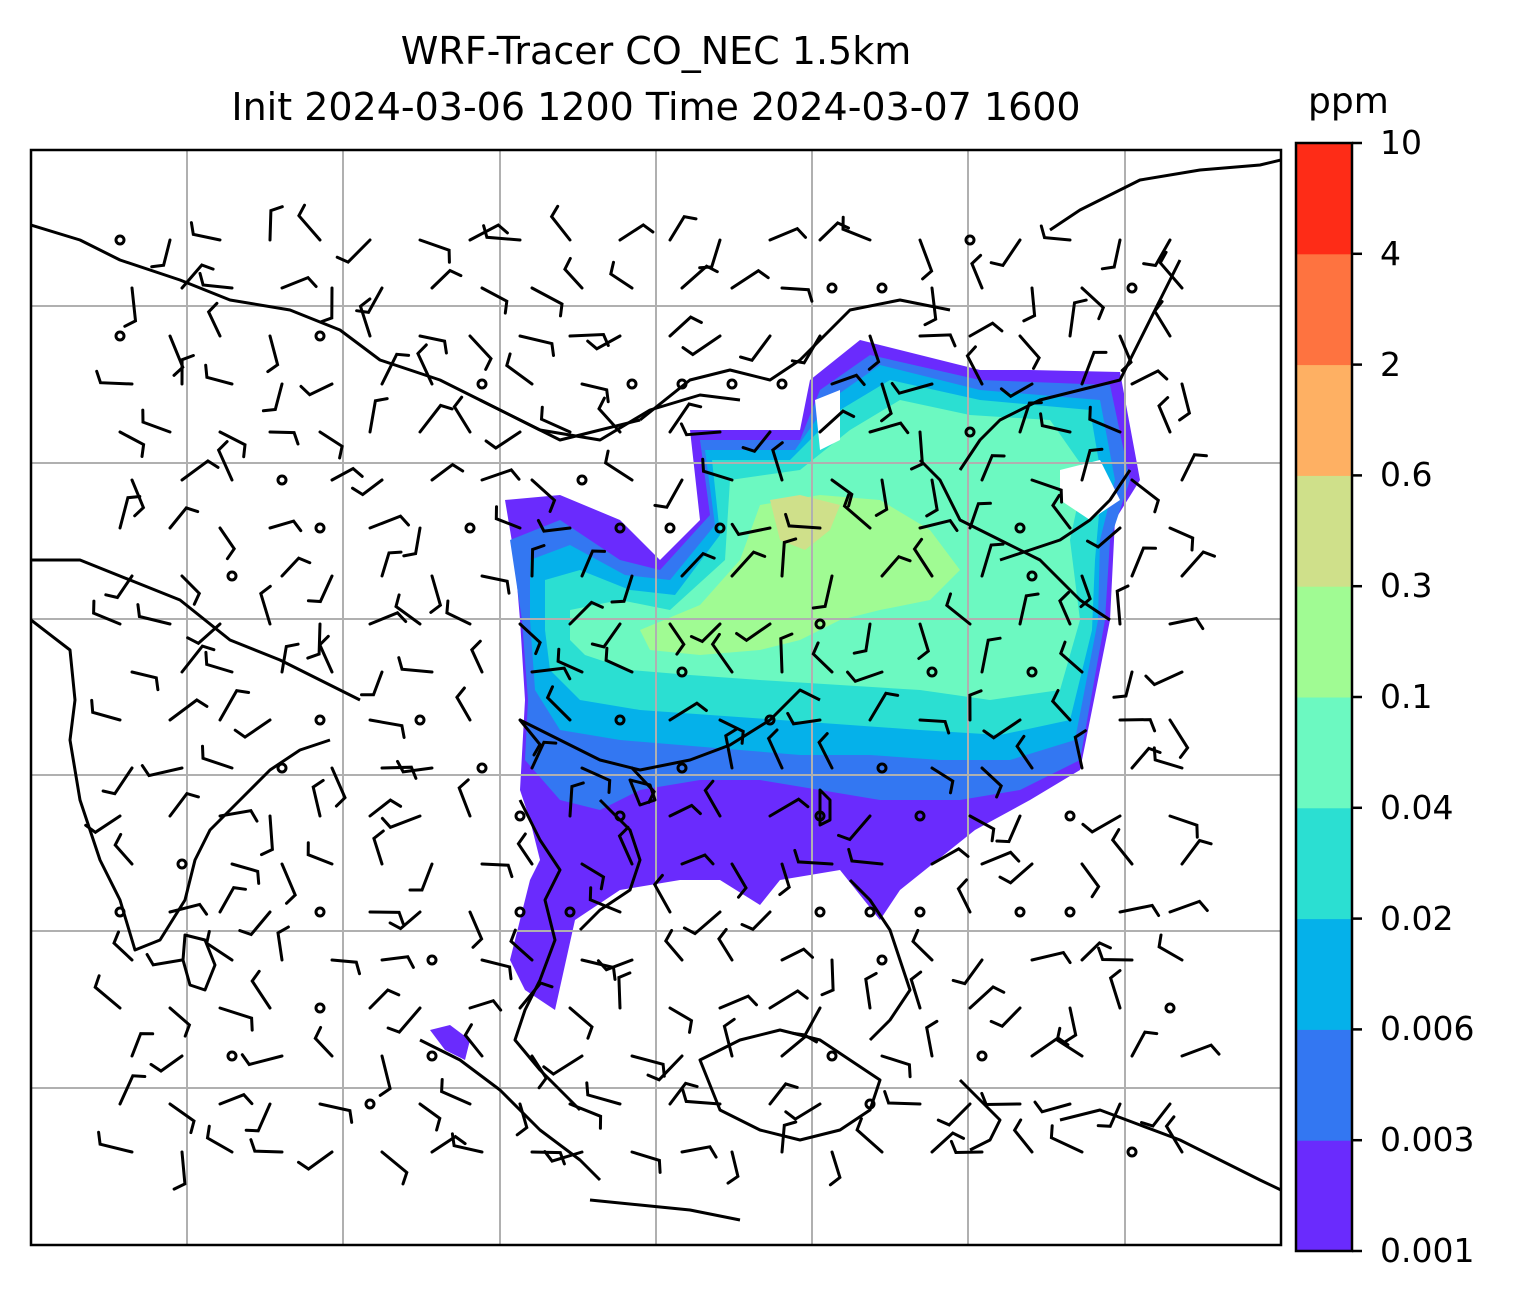  What do you see at coordinates (1328, 697) in the screenshot?
I see `colorbar` at bounding box center [1328, 697].